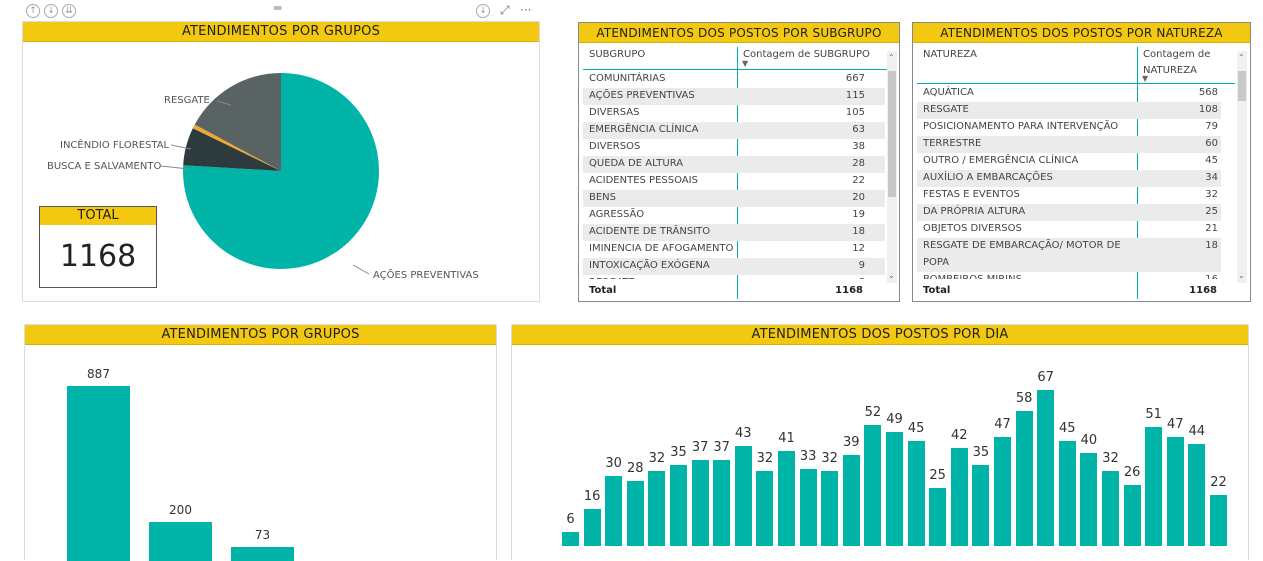  Describe the element at coordinates (615, 146) in the screenshot. I see `table-row-name: DIVERSOS` at that location.